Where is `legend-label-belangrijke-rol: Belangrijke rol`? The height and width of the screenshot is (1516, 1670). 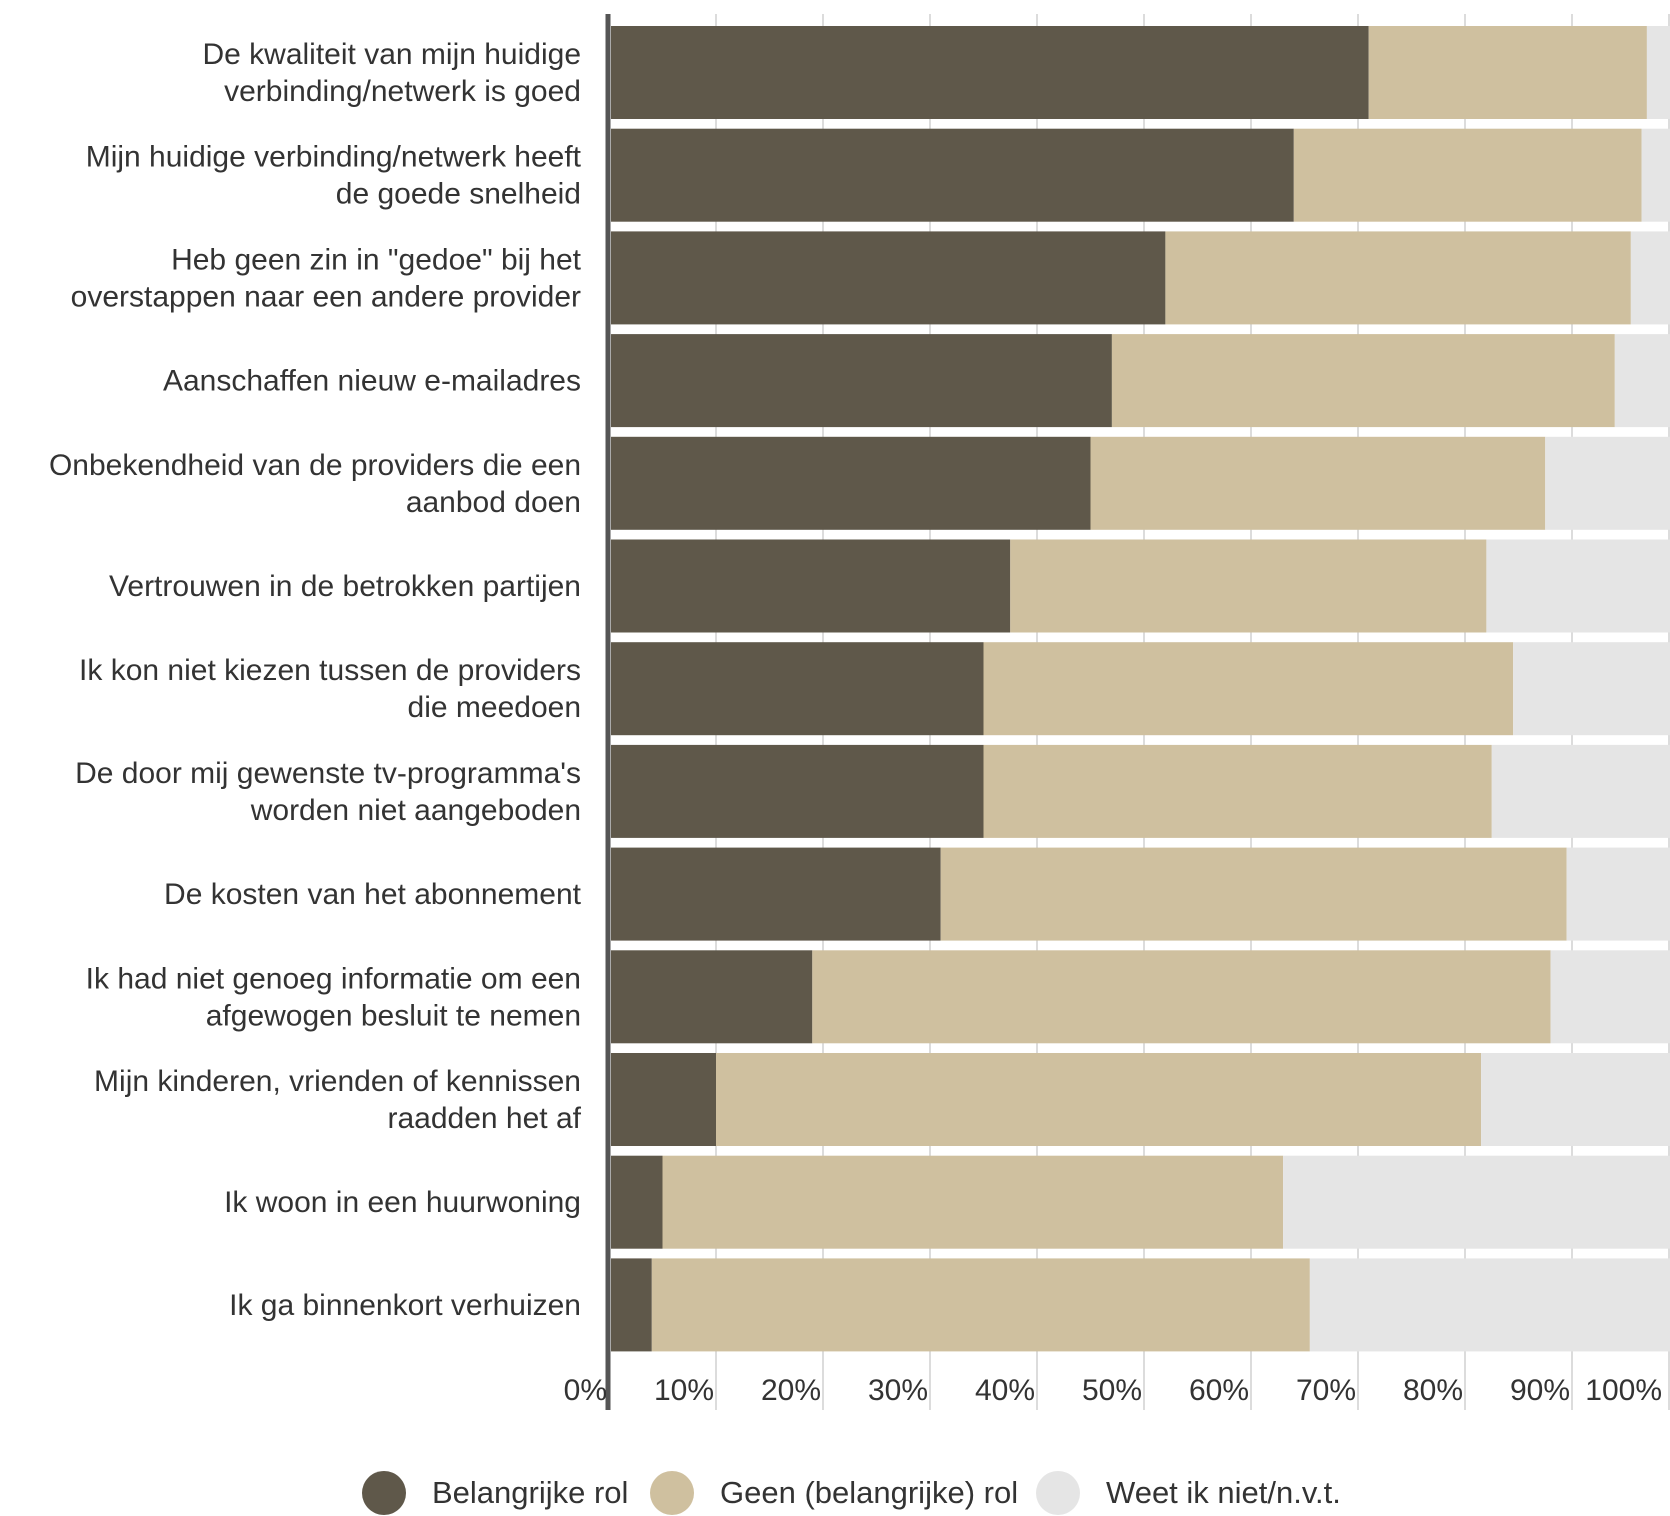 legend-label-belangrijke-rol: Belangrijke rol is located at coordinates (530, 1492).